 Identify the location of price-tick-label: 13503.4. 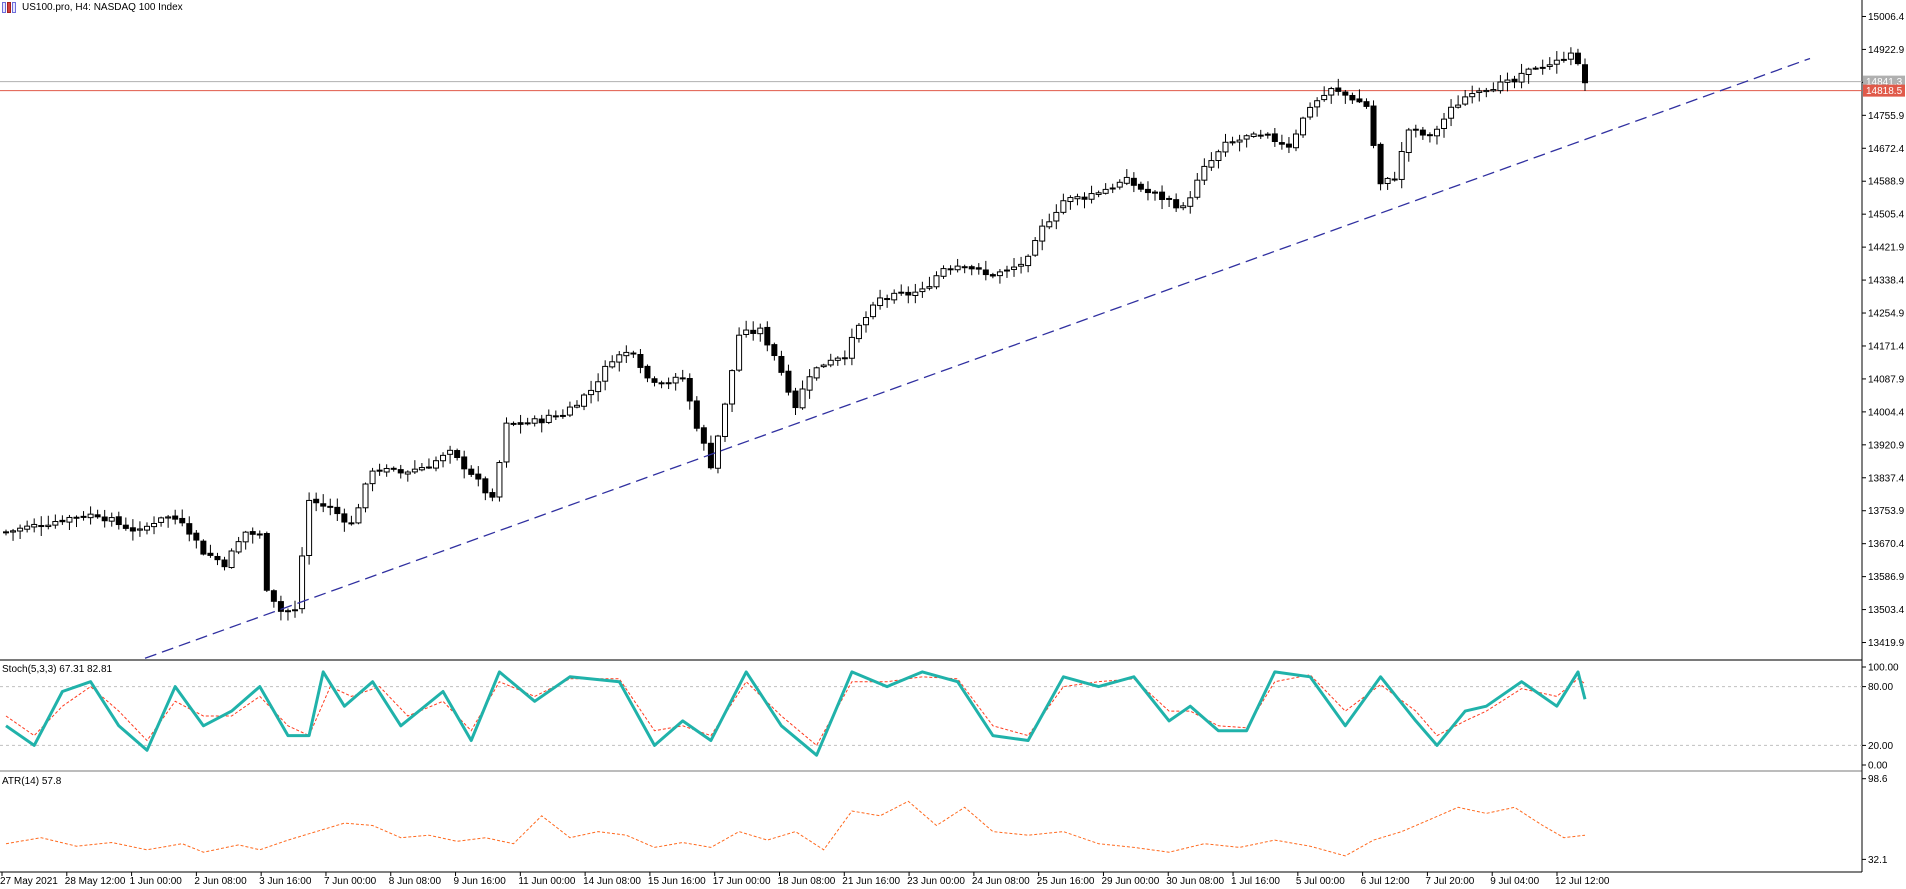
(1886, 610).